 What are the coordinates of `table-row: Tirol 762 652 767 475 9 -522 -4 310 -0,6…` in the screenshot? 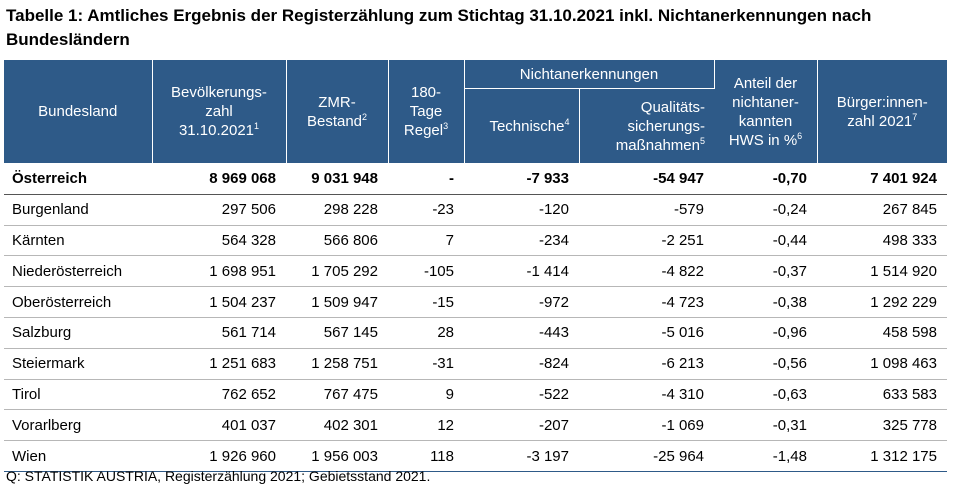 It's located at (475, 395).